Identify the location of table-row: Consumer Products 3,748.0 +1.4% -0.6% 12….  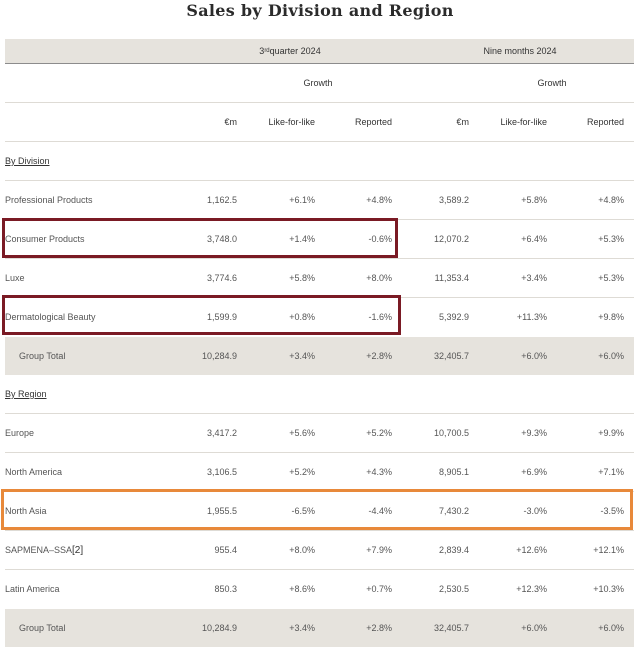
(319, 239).